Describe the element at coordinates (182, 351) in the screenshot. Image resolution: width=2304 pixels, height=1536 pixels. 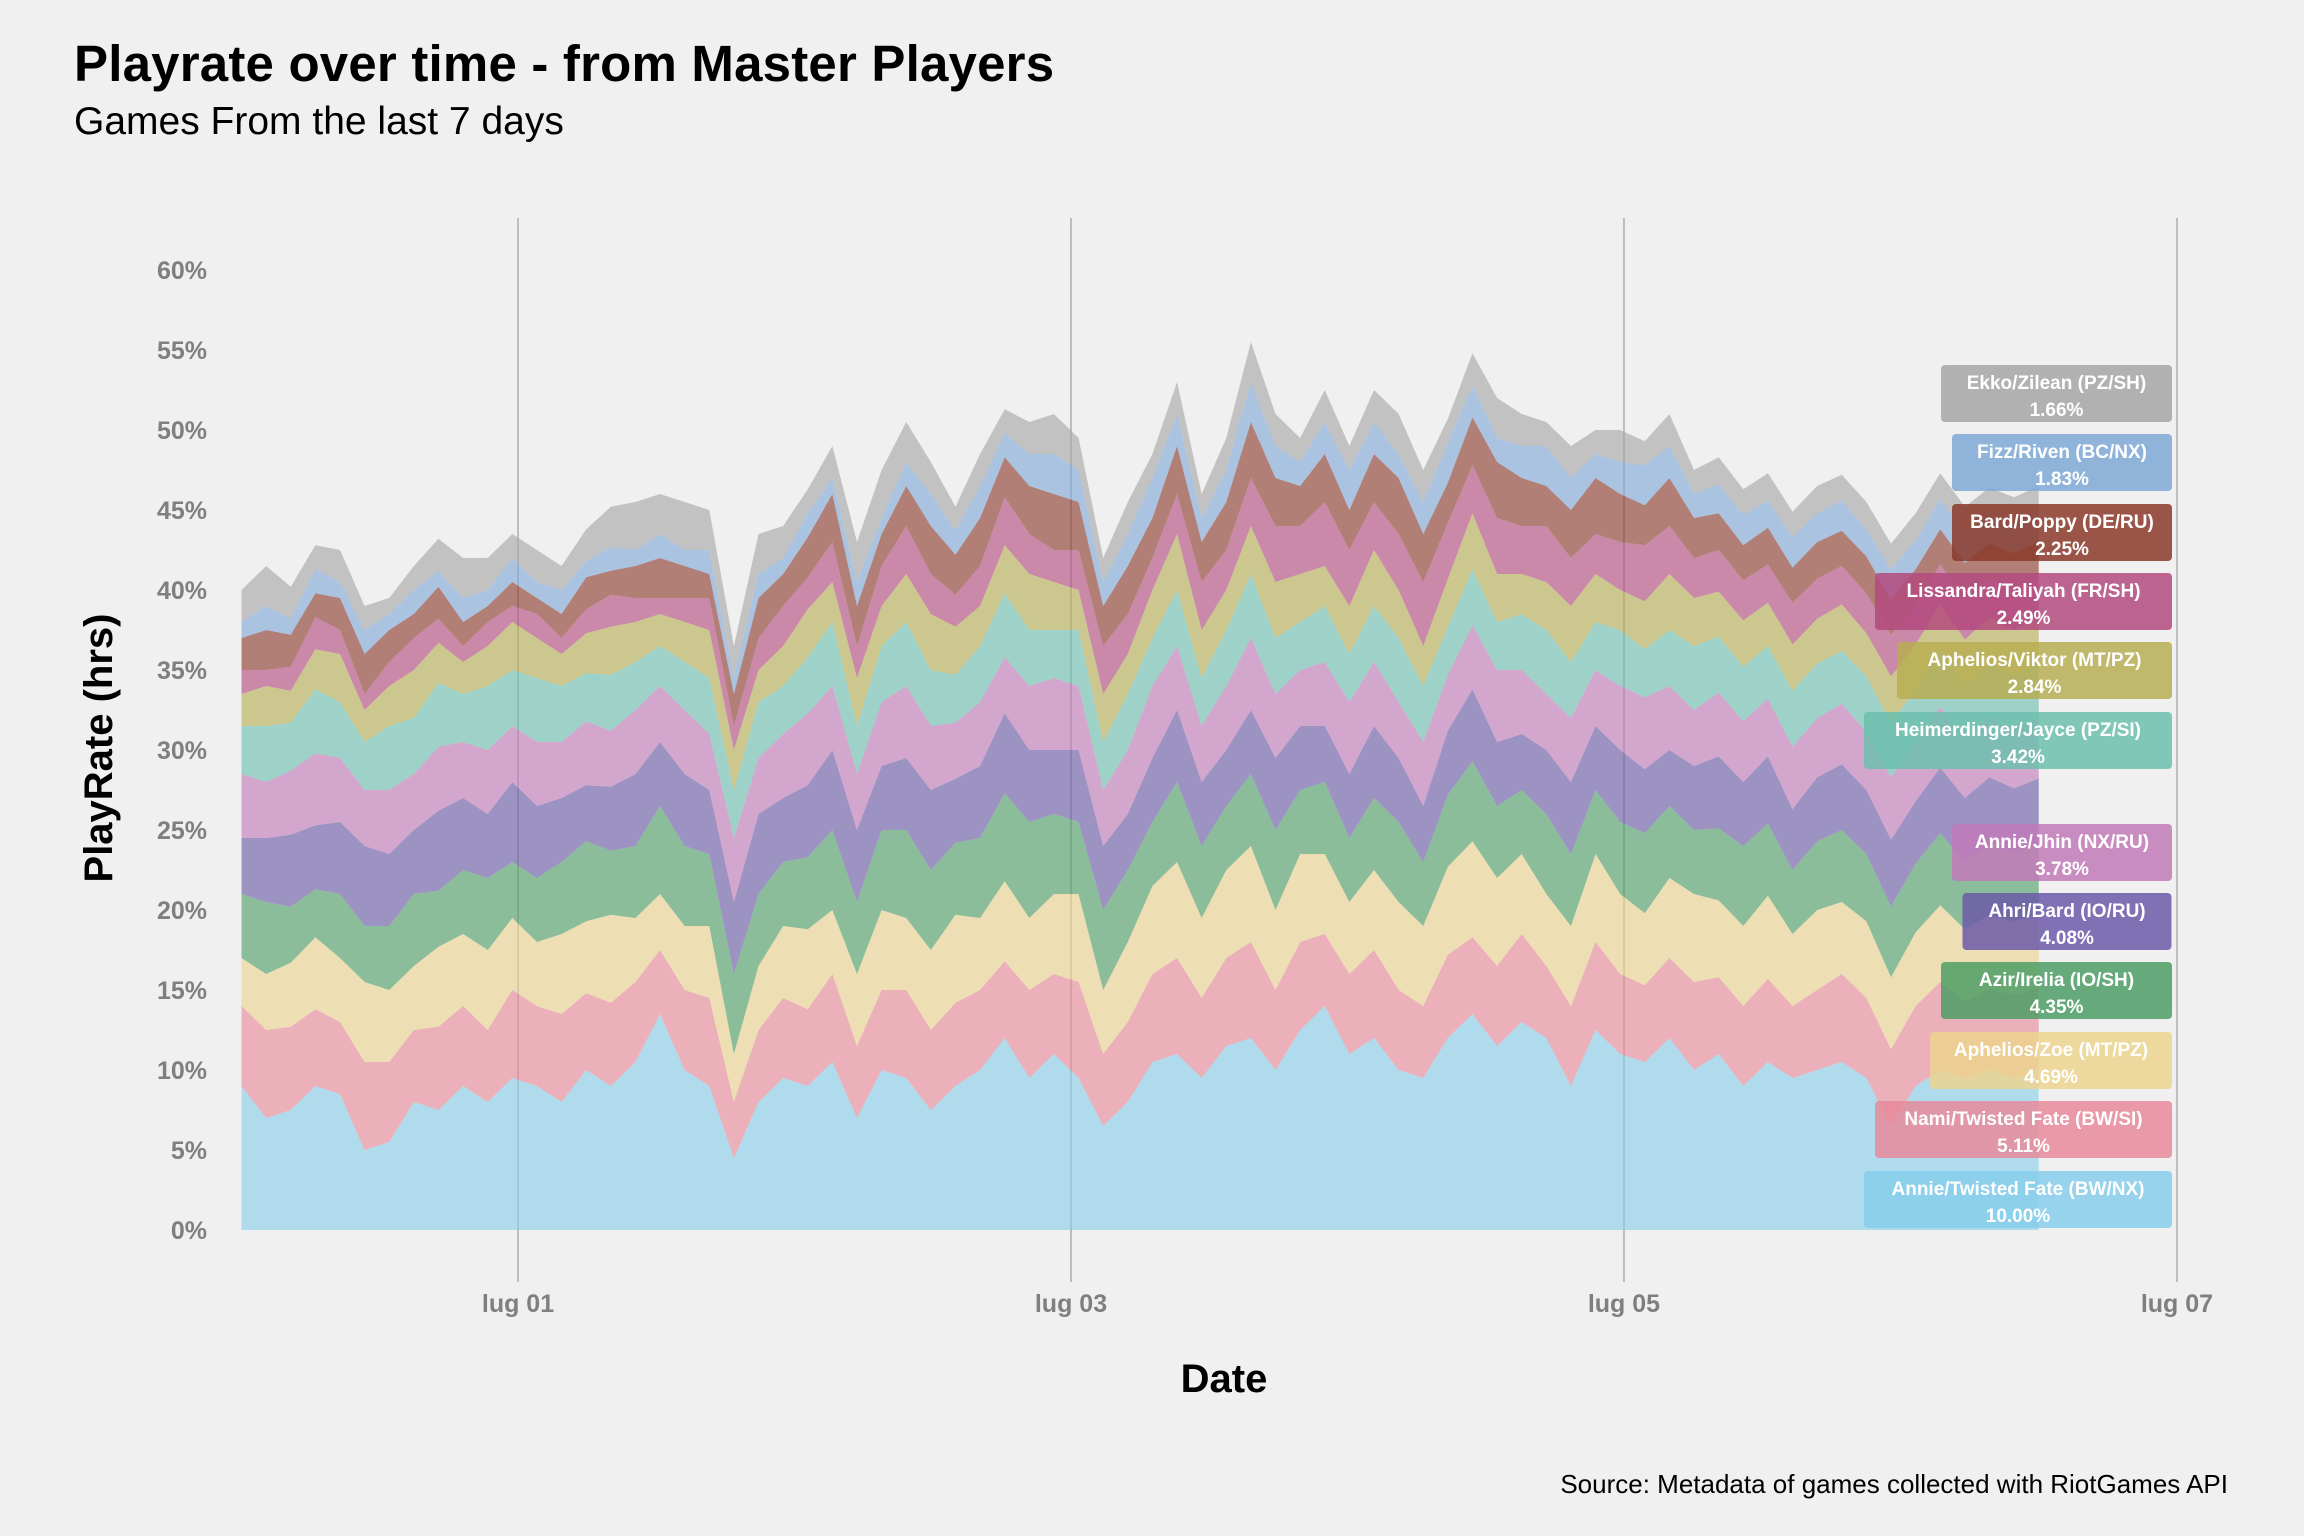
I see `y-tick-label: 55%` at that location.